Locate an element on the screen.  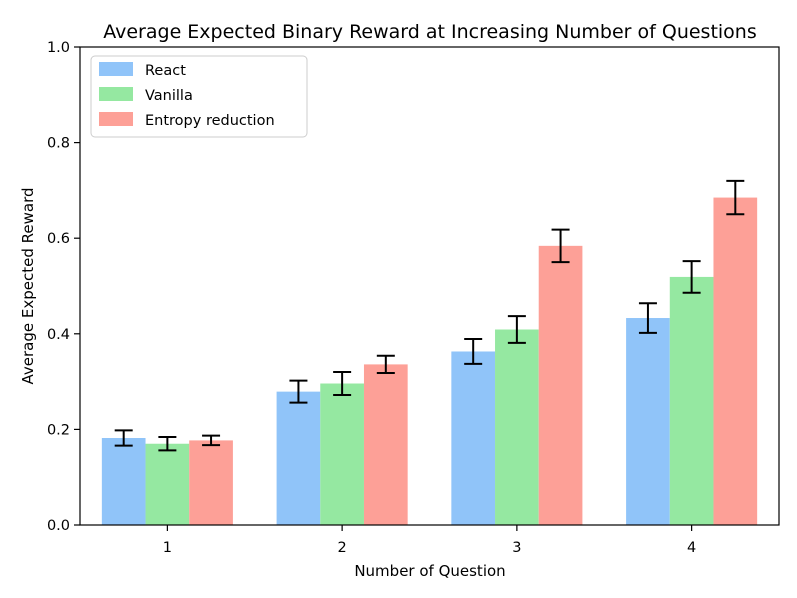
bar-vanilla-q1 is located at coordinates (167, 484).